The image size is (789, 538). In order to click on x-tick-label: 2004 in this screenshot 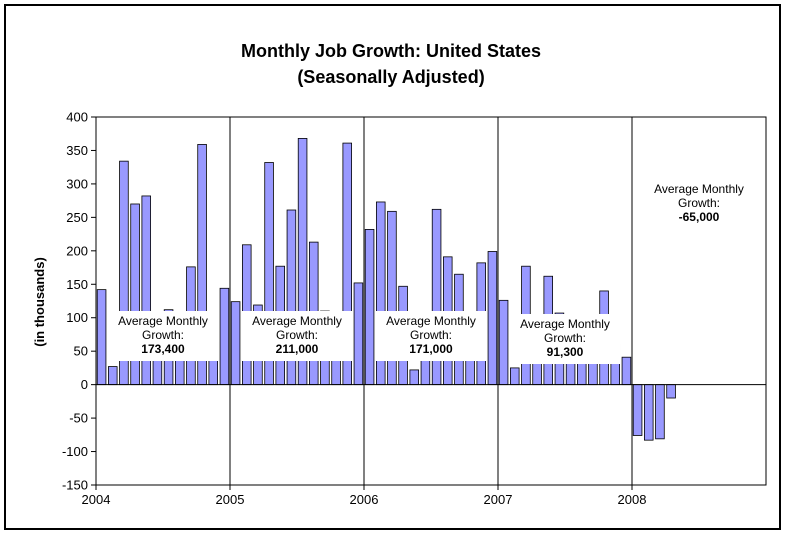, I will do `click(96, 499)`.